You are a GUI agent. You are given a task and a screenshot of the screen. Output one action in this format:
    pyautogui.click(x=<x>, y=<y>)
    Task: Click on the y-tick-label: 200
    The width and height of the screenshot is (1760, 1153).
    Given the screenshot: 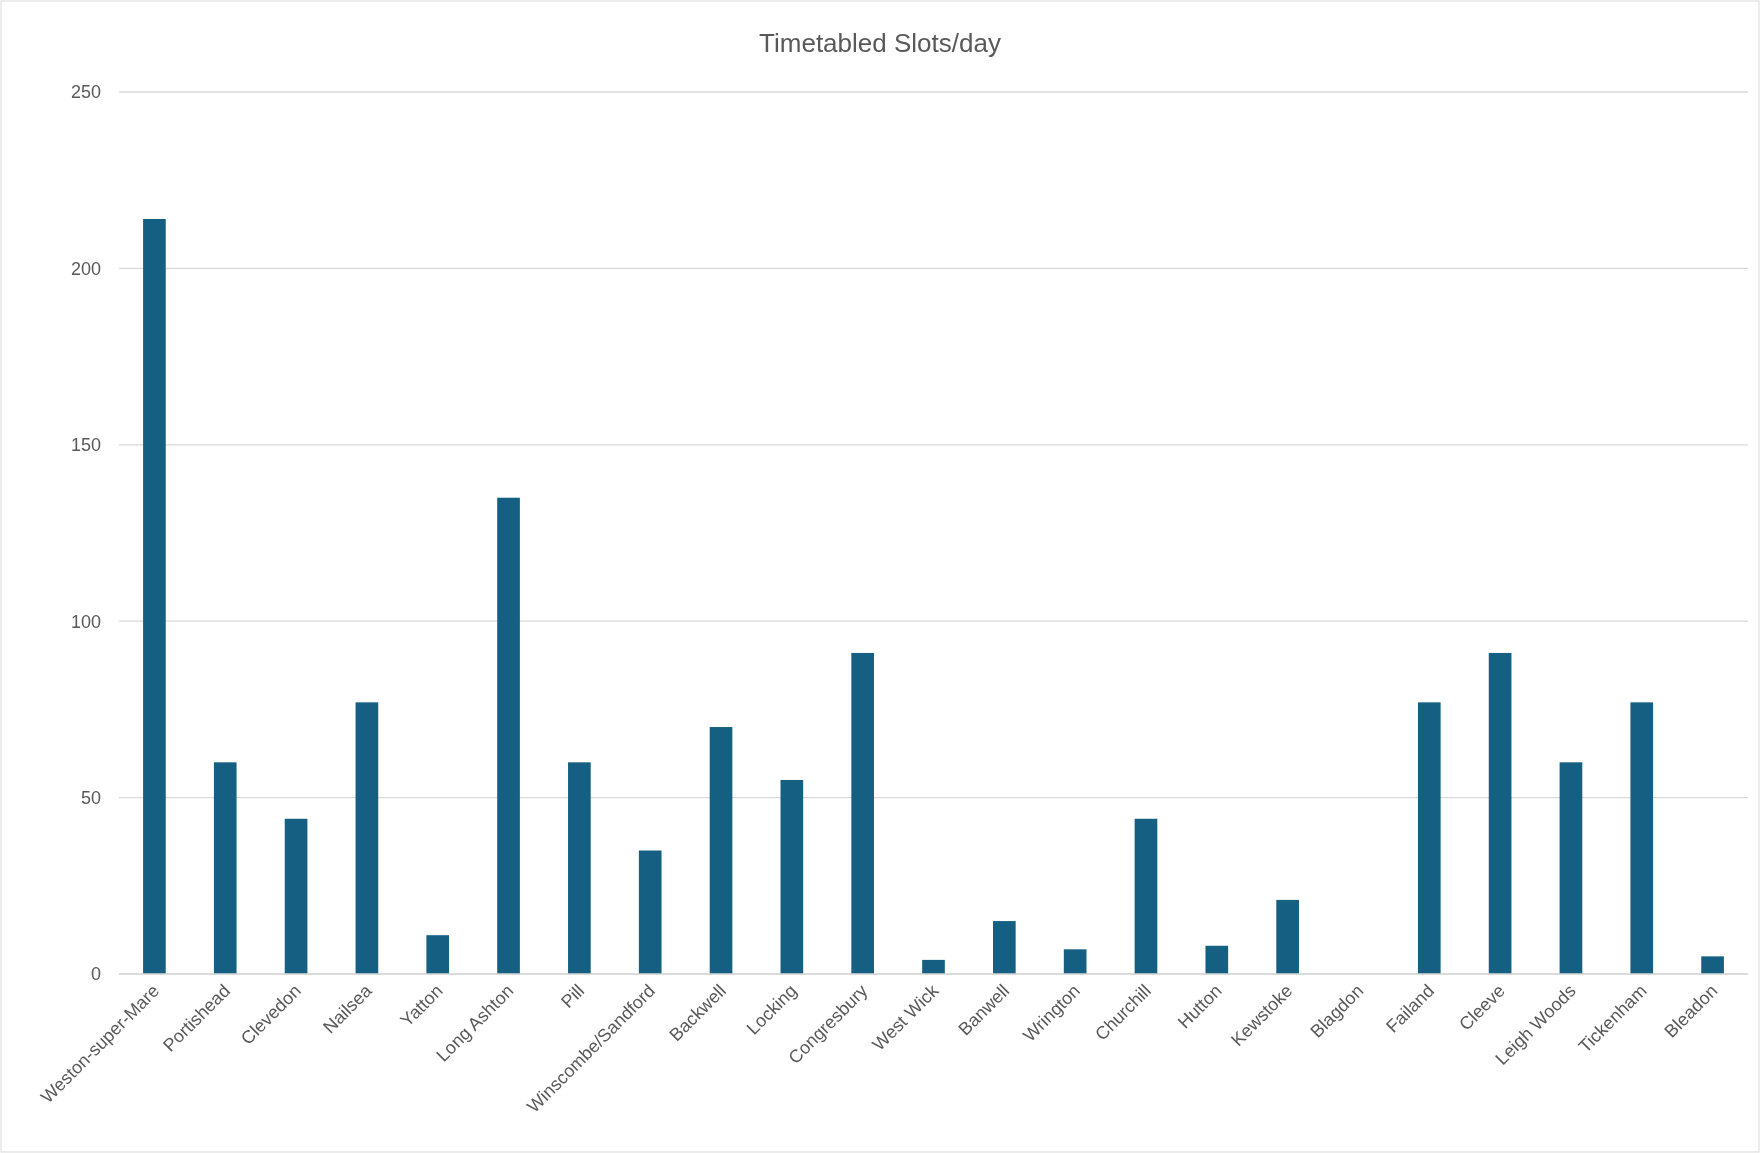 What is the action you would take?
    pyautogui.click(x=85, y=268)
    